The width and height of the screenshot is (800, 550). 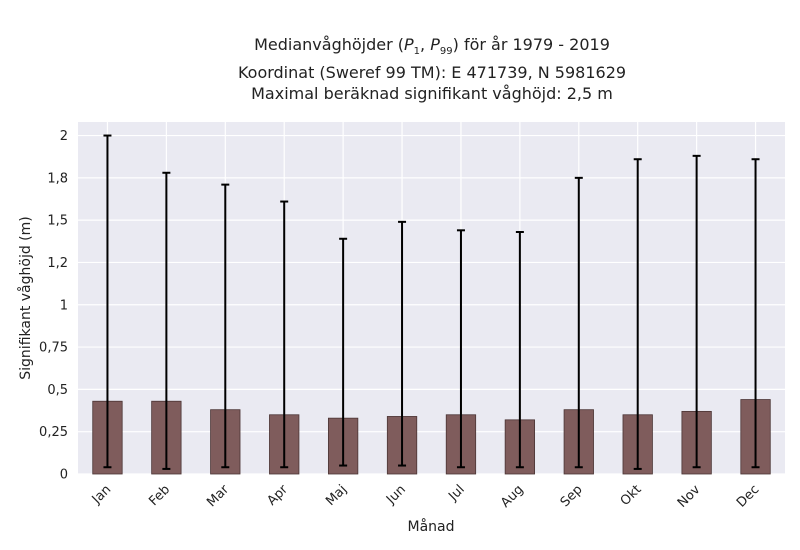 What do you see at coordinates (101, 494) in the screenshot?
I see `x-tick-label: Jan` at bounding box center [101, 494].